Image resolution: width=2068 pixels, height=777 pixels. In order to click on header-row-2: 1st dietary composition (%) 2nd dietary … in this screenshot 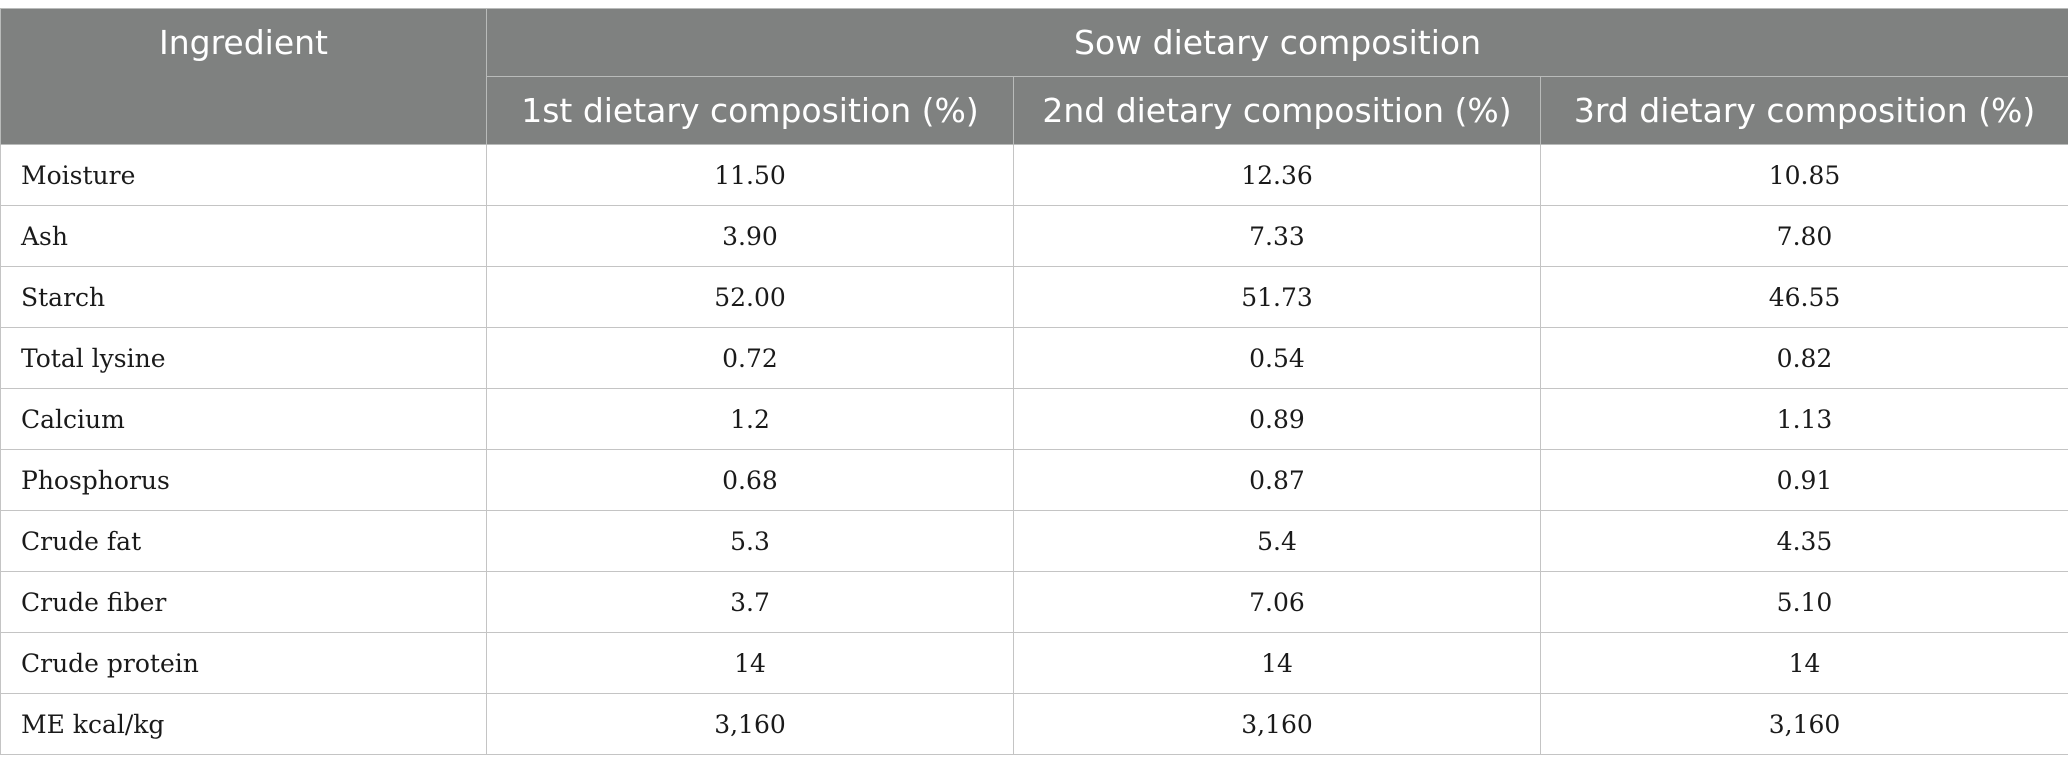, I will do `click(1034, 110)`.